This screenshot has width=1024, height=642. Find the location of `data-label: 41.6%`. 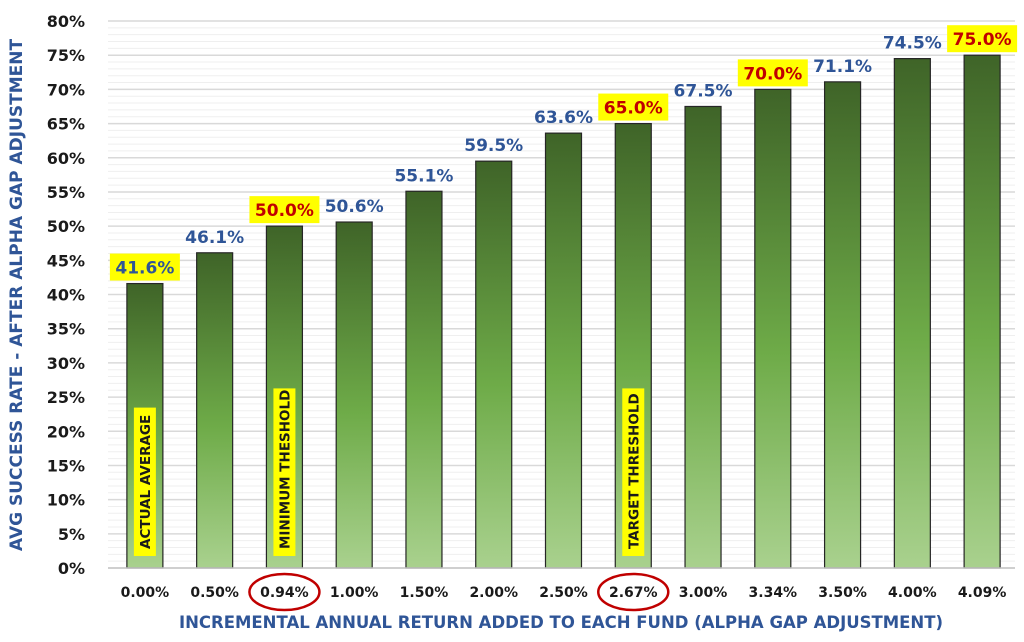

data-label: 41.6% is located at coordinates (144, 269).